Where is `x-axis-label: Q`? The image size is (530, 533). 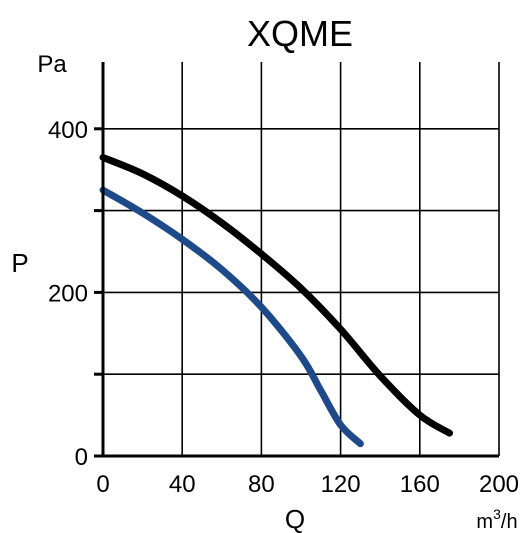 x-axis-label: Q is located at coordinates (295, 518).